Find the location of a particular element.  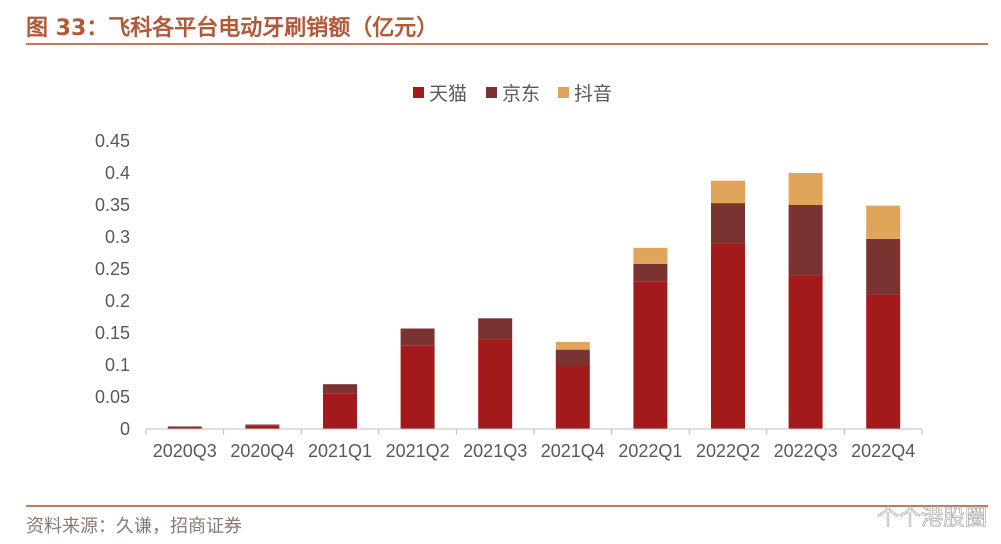

y-tick-label: 0.45 is located at coordinates (112, 141).